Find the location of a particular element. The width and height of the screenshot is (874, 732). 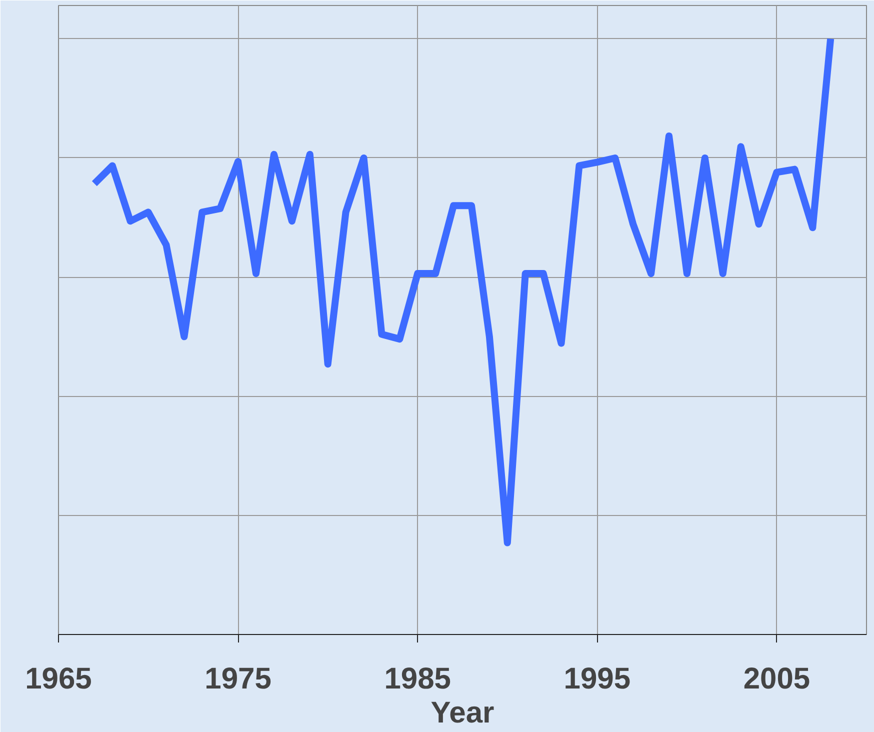

x-tick-label: 1985 is located at coordinates (417, 679).